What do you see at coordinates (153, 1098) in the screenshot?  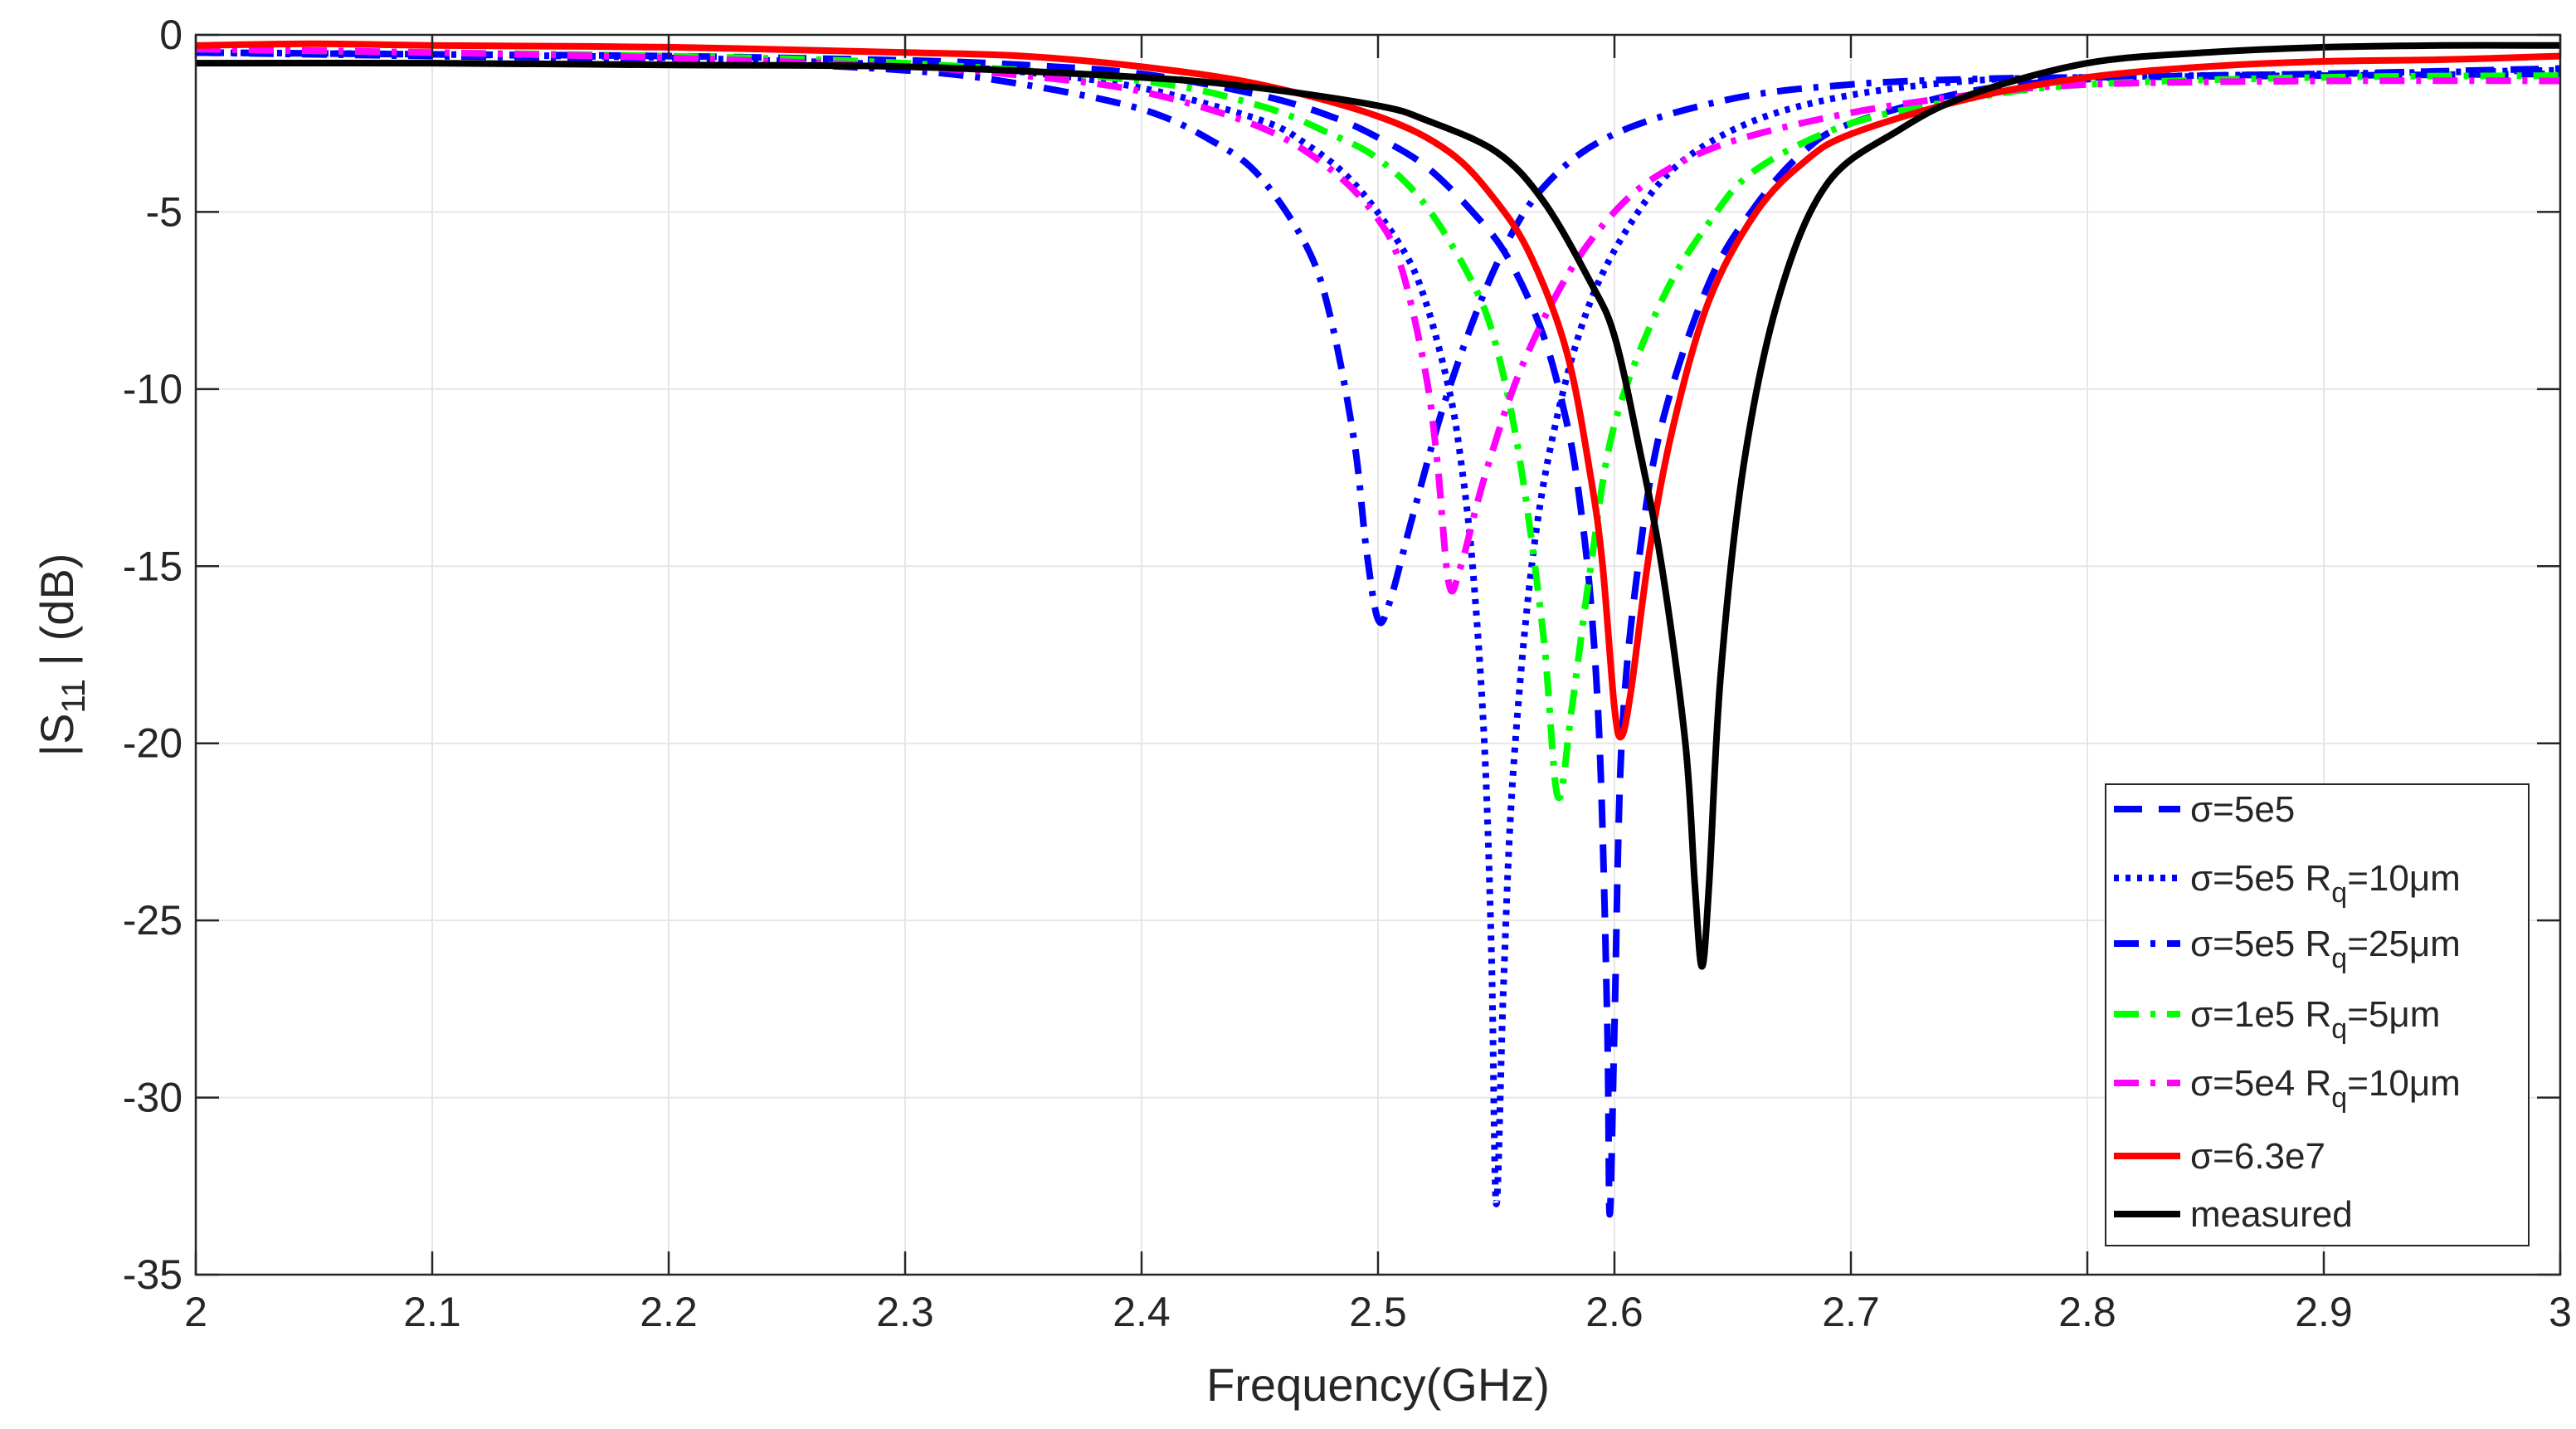 I see `y-tick-label: -30` at bounding box center [153, 1098].